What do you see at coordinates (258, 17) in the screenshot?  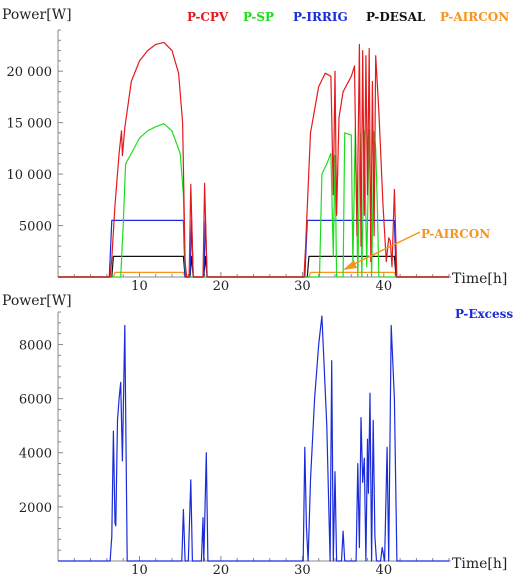 I see `legend-p-sp: P-SP` at bounding box center [258, 17].